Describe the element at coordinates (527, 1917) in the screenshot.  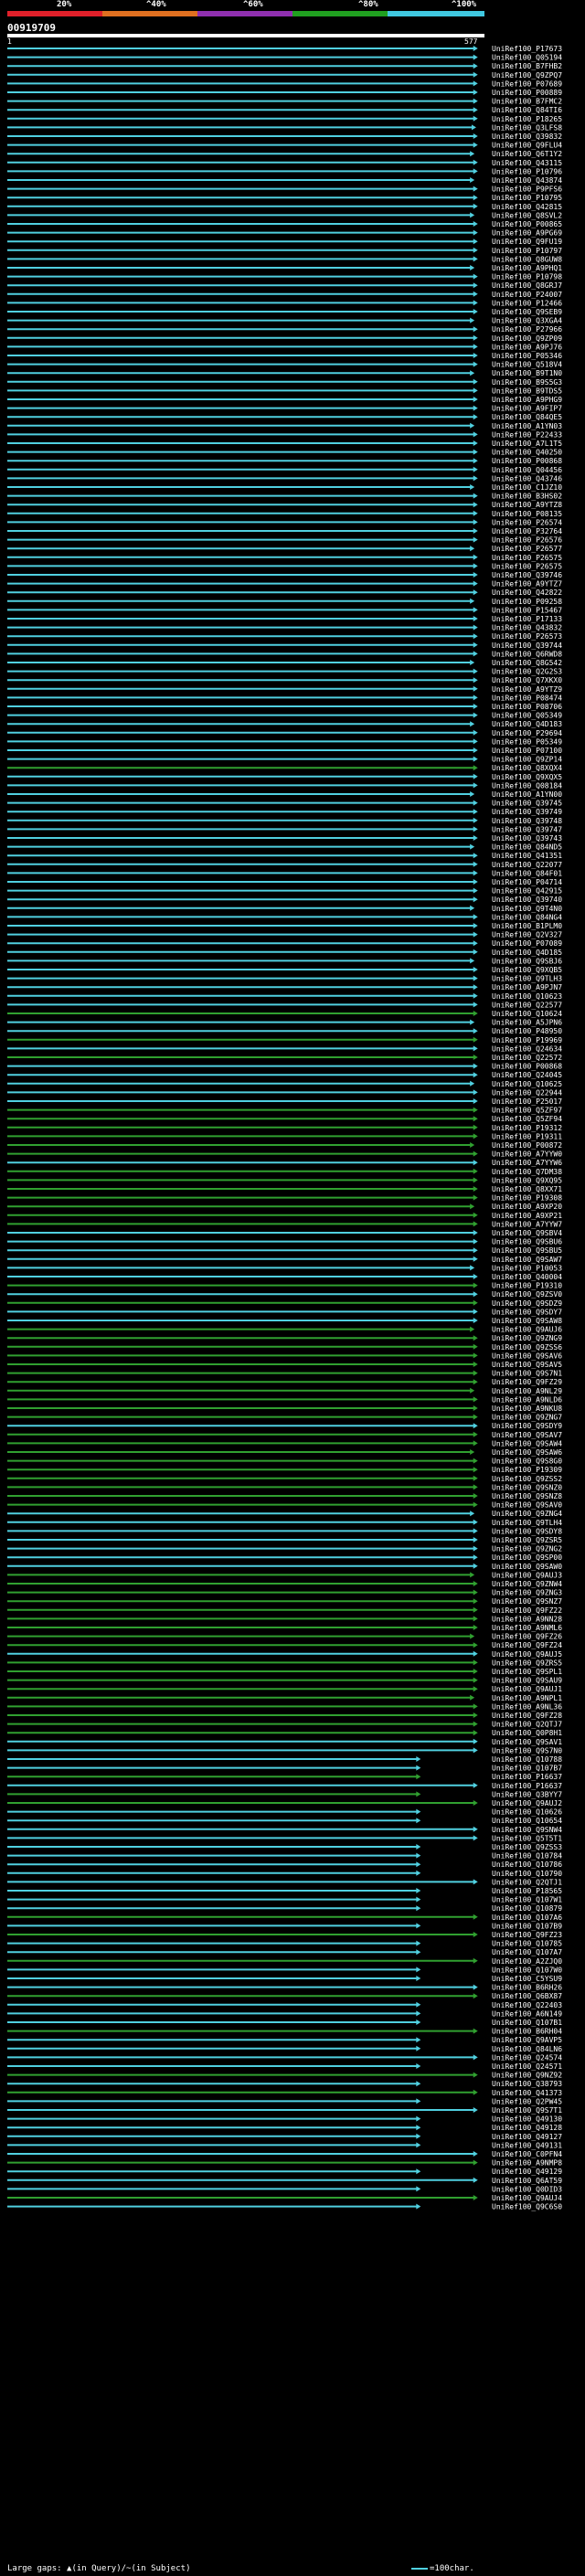
I see `hit-label: UniRef100_Q107A6` at that location.